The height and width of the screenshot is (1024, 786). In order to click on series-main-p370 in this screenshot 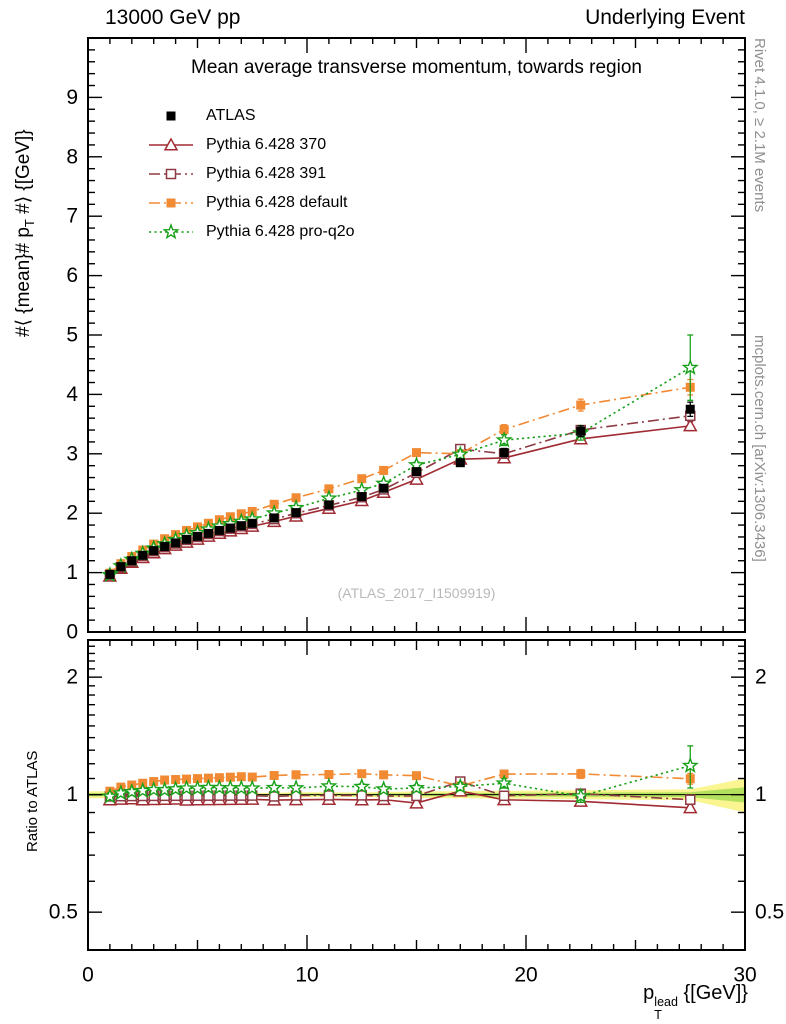, I will do `click(400, 500)`.